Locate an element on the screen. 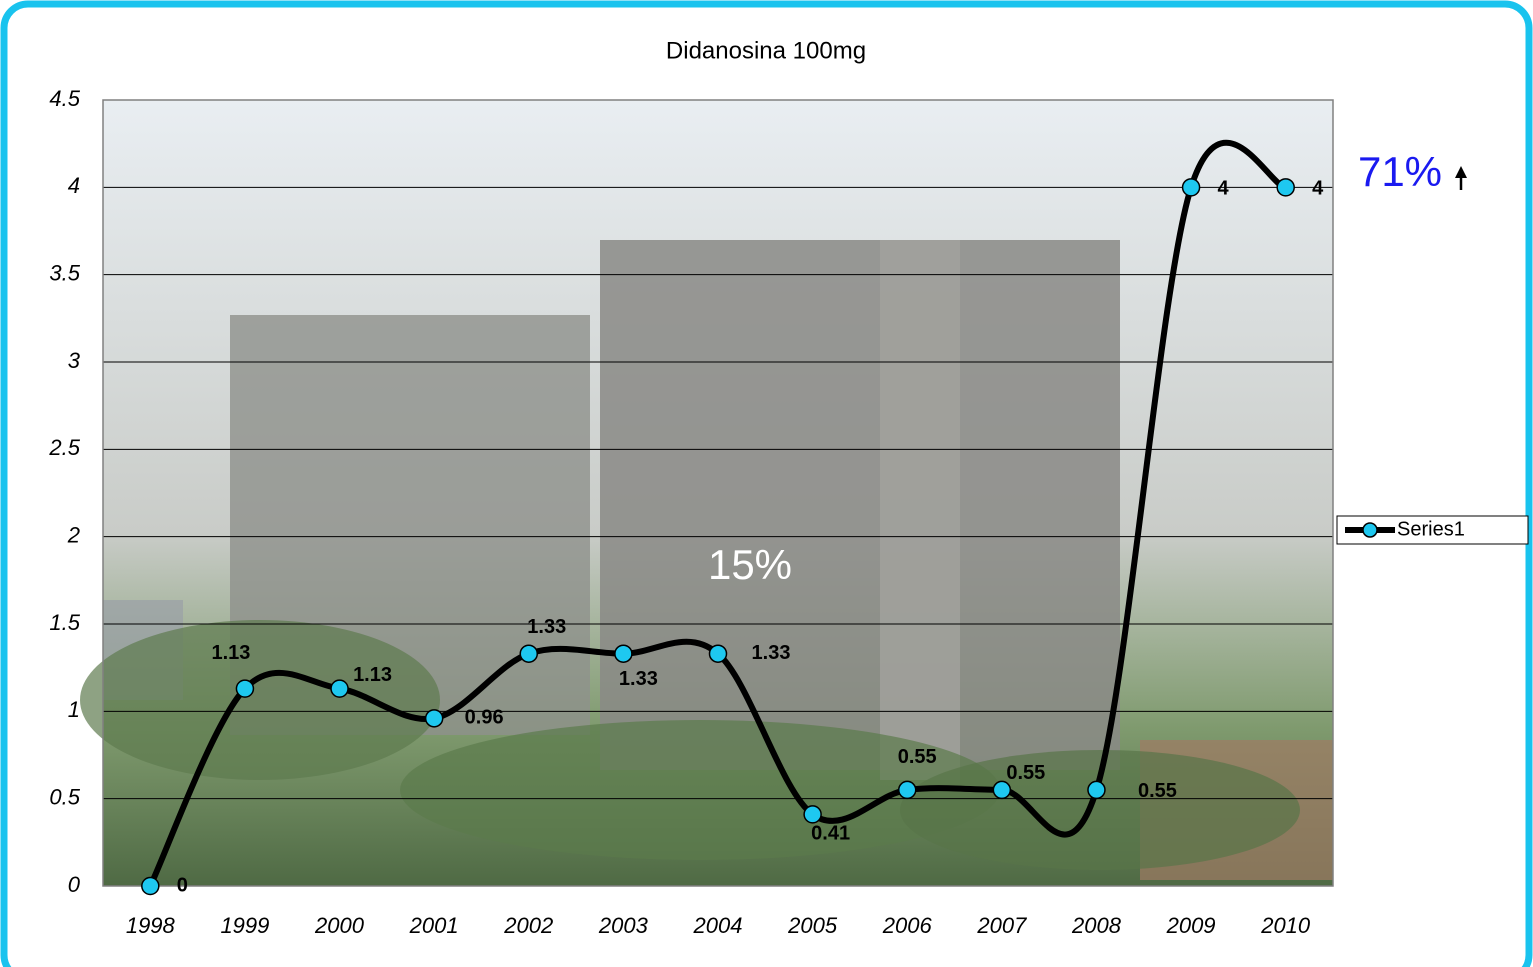 The height and width of the screenshot is (967, 1533). legend-label: Series1 is located at coordinates (1431, 529).